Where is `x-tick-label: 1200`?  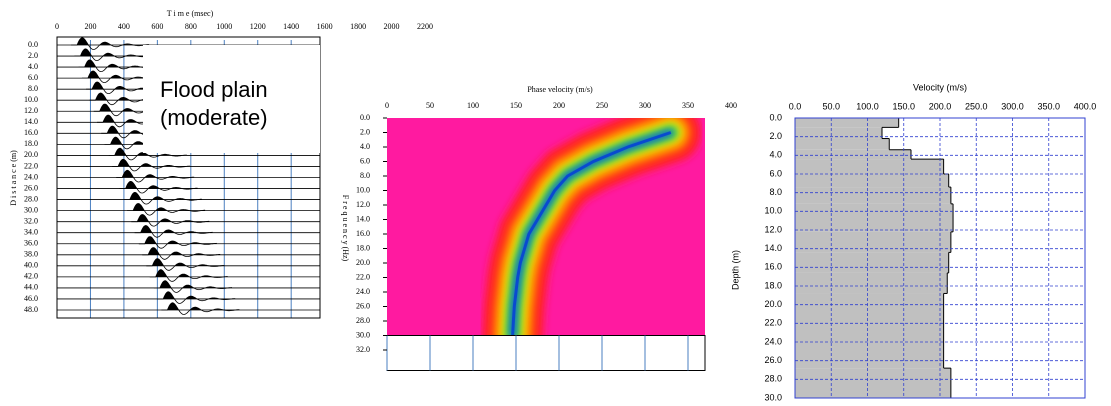 x-tick-label: 1200 is located at coordinates (258, 26).